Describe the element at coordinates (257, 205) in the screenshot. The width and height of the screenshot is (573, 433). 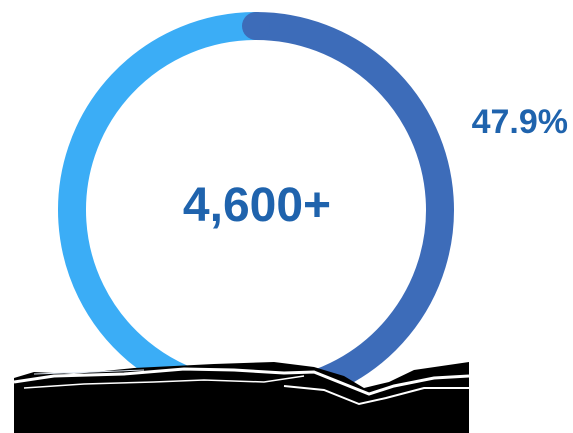
I see `center-total-label: 4,600+` at that location.